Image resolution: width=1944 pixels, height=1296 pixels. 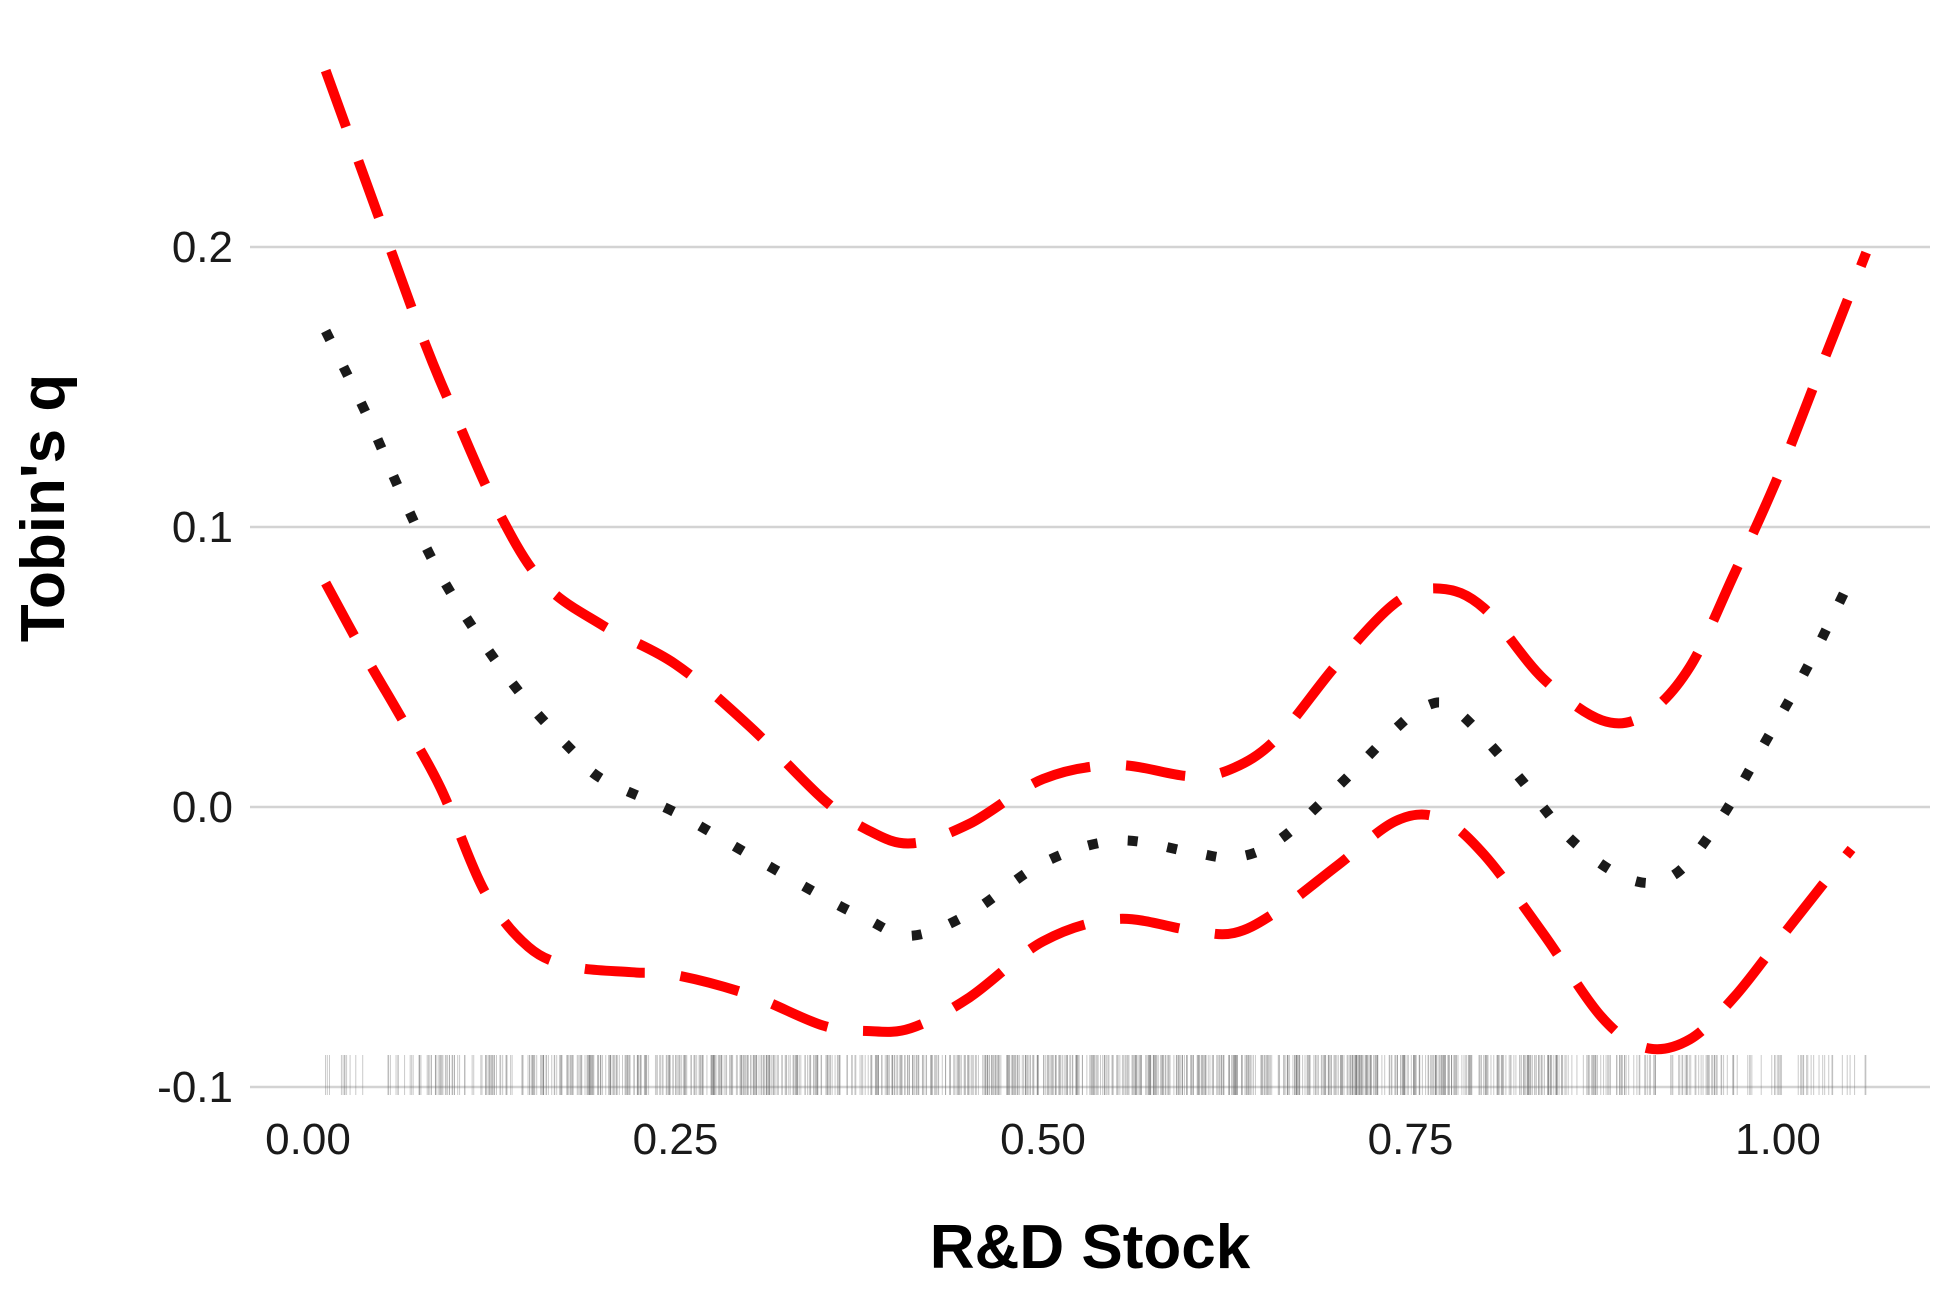 What do you see at coordinates (1095, 1075) in the screenshot?
I see `rug-plot` at bounding box center [1095, 1075].